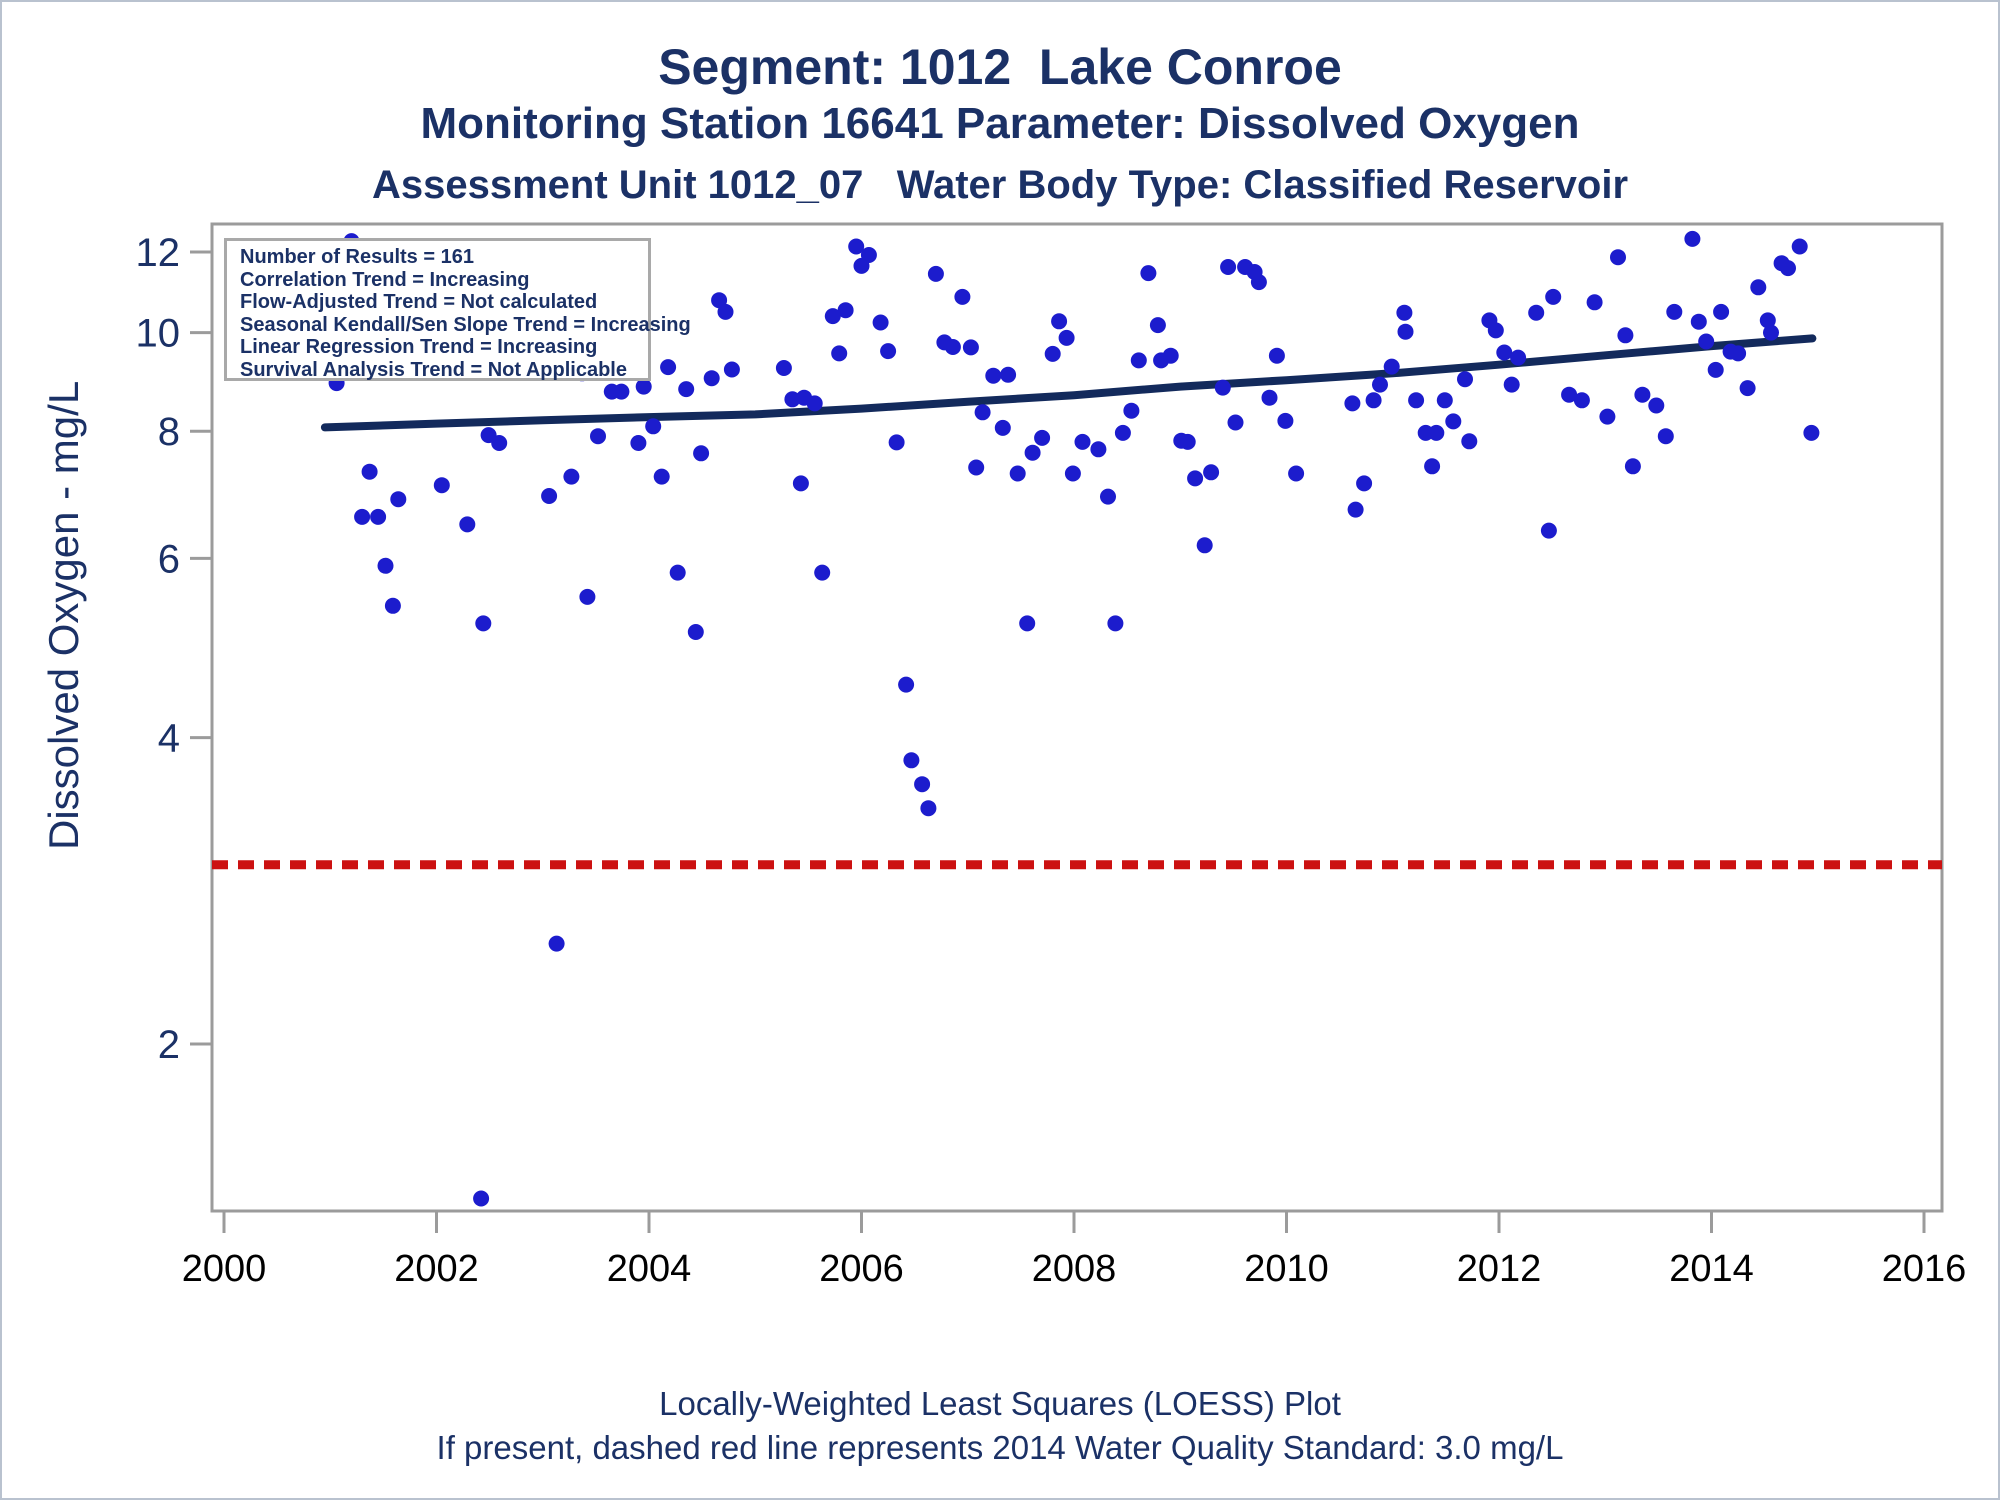  I want to click on y-tick-label: 8, so click(169, 432).